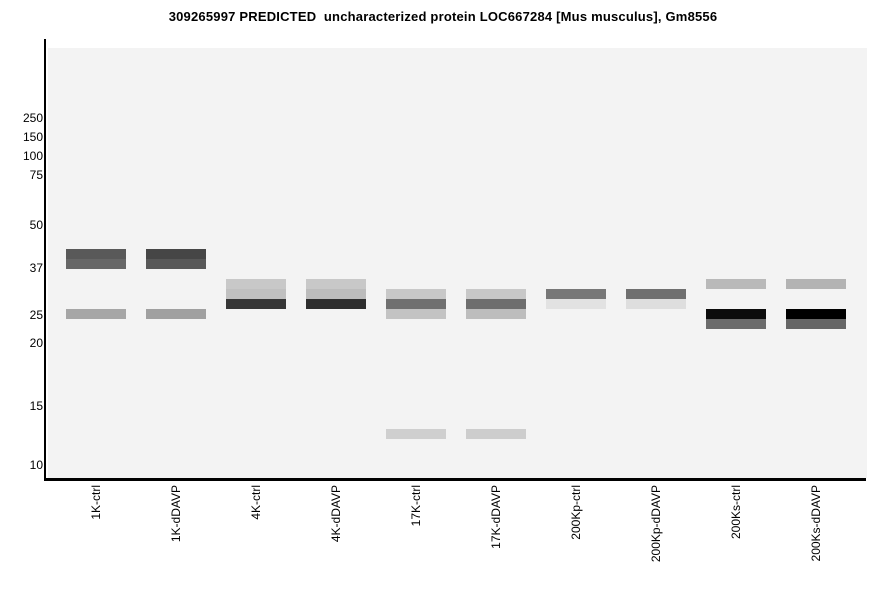 The image size is (886, 595). What do you see at coordinates (32, 137) in the screenshot?
I see `y-tick-label-150: 150` at bounding box center [32, 137].